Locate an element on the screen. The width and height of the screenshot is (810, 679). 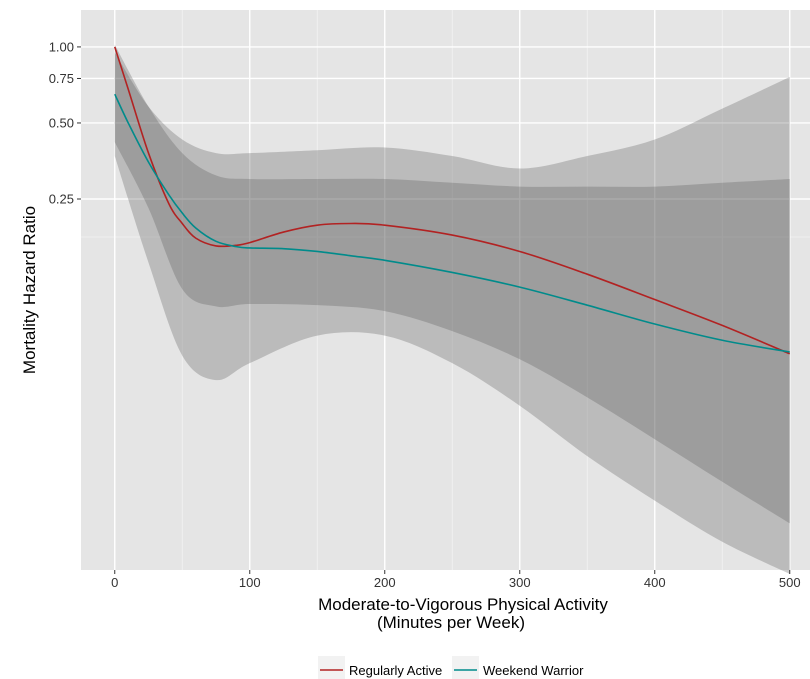
x-axis: 0 100 200 300 400 500 is located at coordinates (456, 580).